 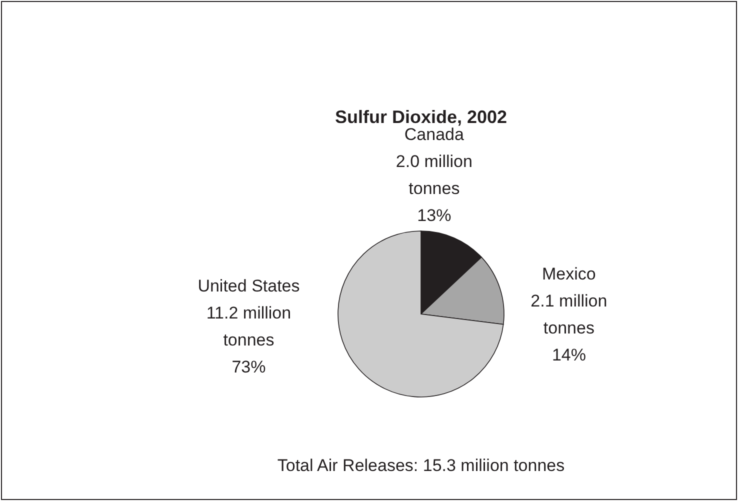 I want to click on data-label: 11.2 million tonnes 73%, so click(x=249, y=340).